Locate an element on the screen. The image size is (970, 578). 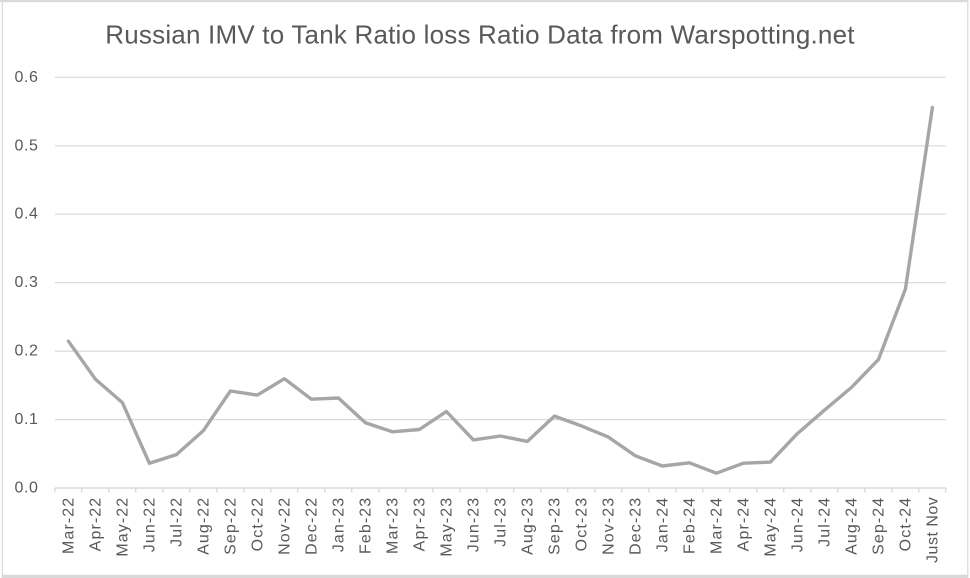
svg-text: 0.4 is located at coordinates (26, 214).